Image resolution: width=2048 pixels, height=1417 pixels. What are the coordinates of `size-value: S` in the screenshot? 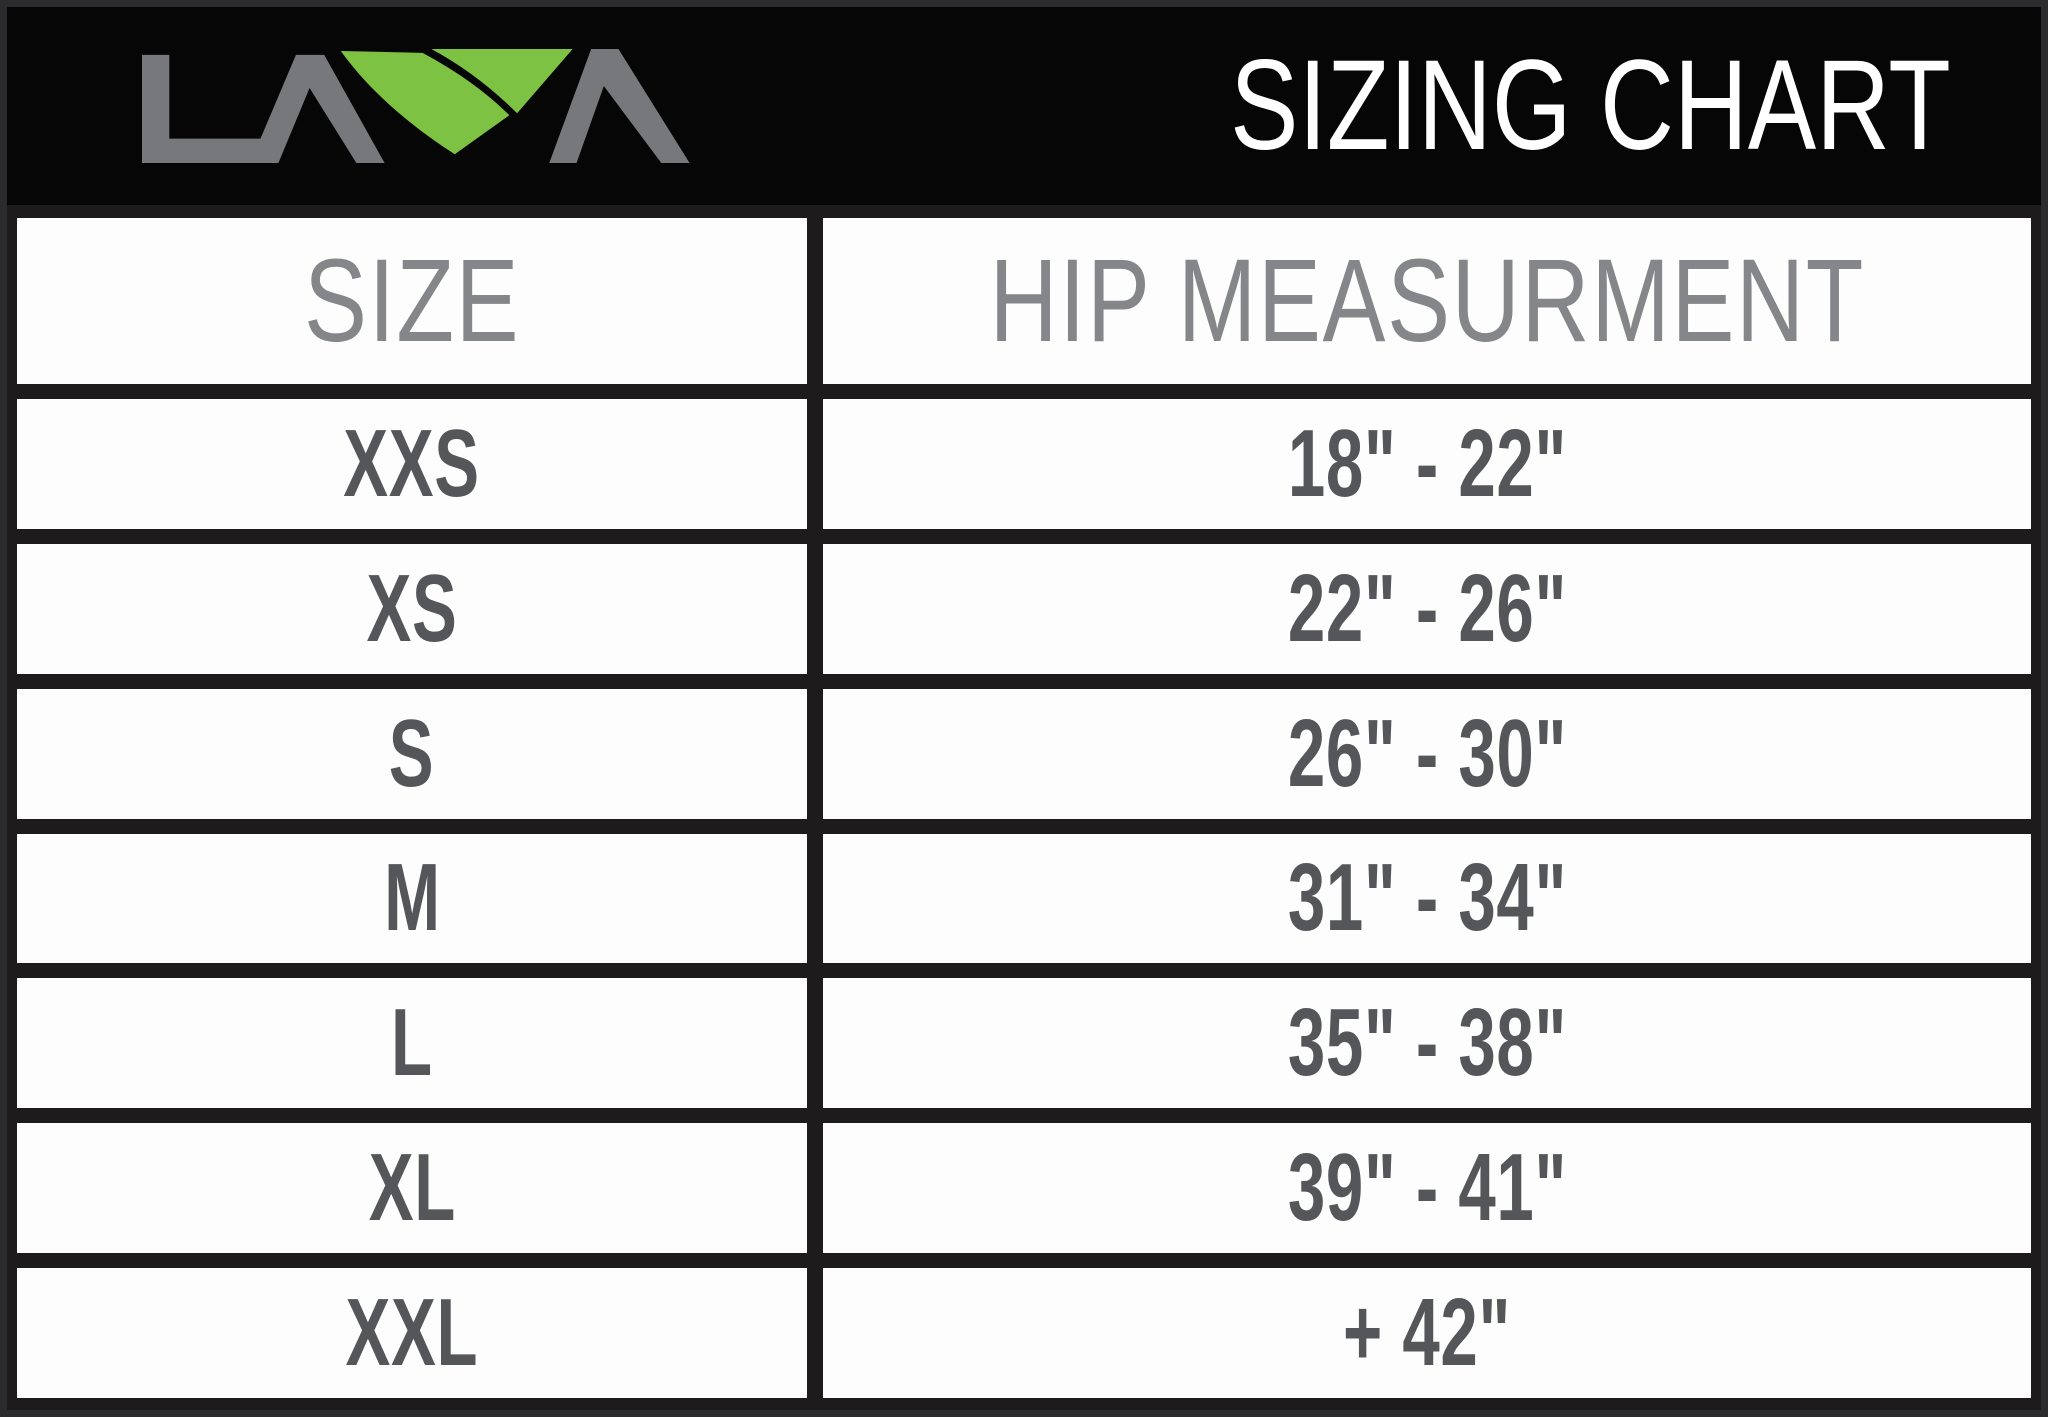 It's located at (412, 753).